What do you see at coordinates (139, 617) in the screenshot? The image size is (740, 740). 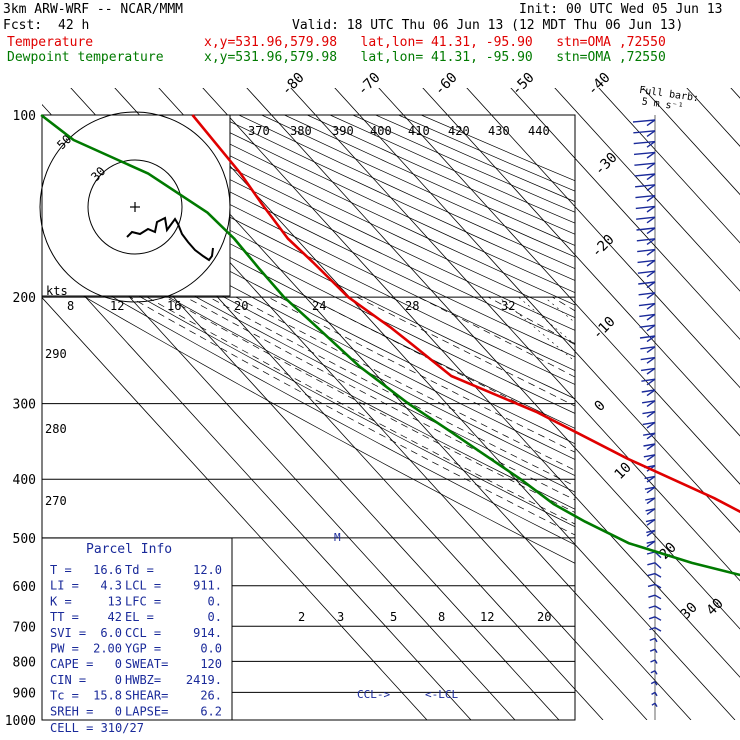 I see `parcel-key: EL =` at bounding box center [139, 617].